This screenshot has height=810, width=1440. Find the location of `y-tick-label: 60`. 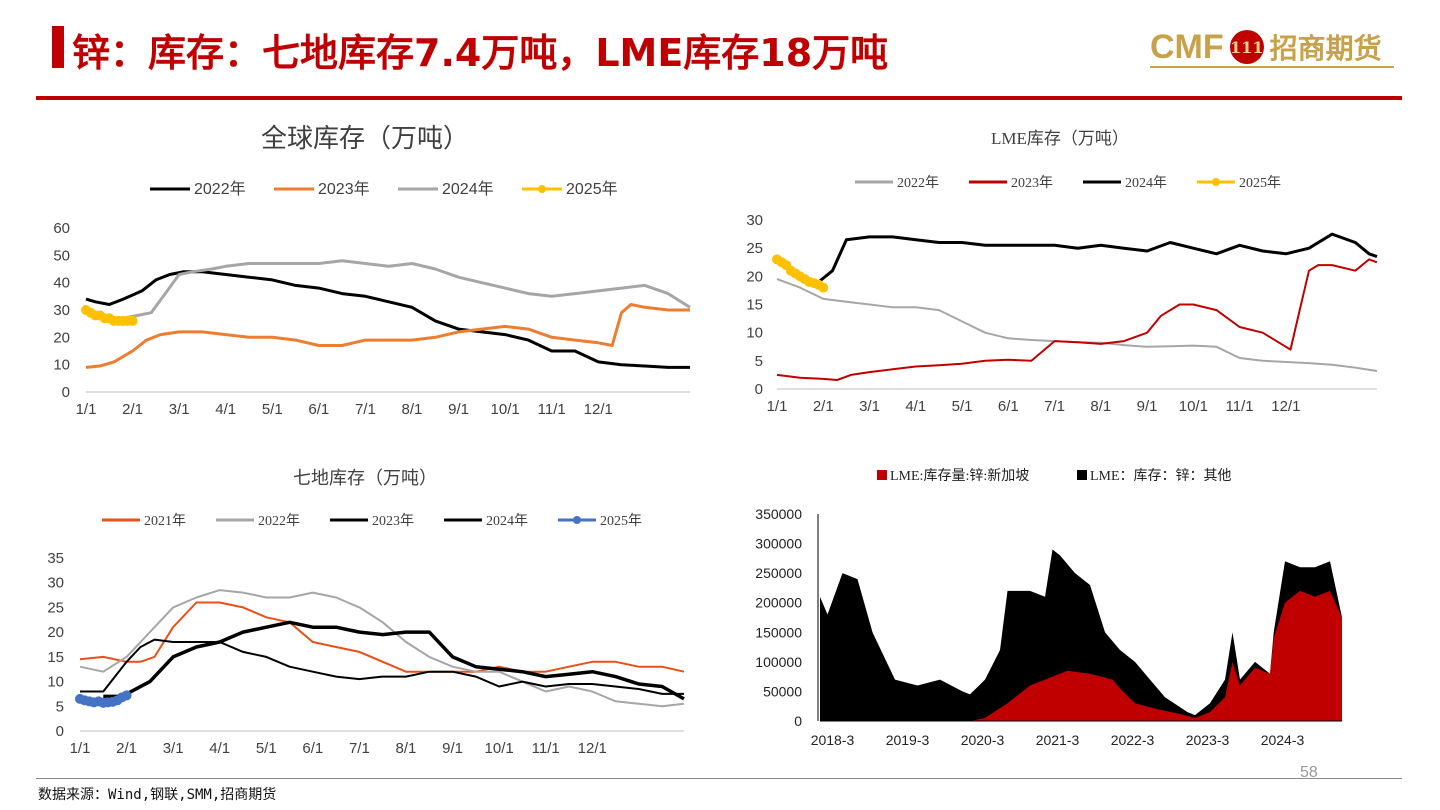

y-tick-label: 60 is located at coordinates (61, 228).